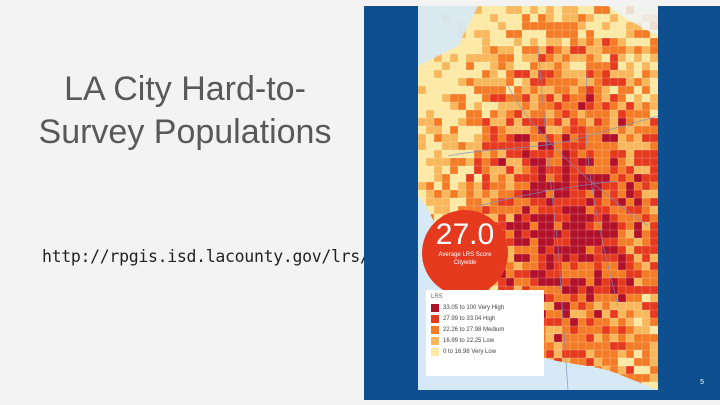 This screenshot has height=405, width=720. What do you see at coordinates (465, 259) in the screenshot?
I see `average-score-label: Average LRS Score Citywide` at bounding box center [465, 259].